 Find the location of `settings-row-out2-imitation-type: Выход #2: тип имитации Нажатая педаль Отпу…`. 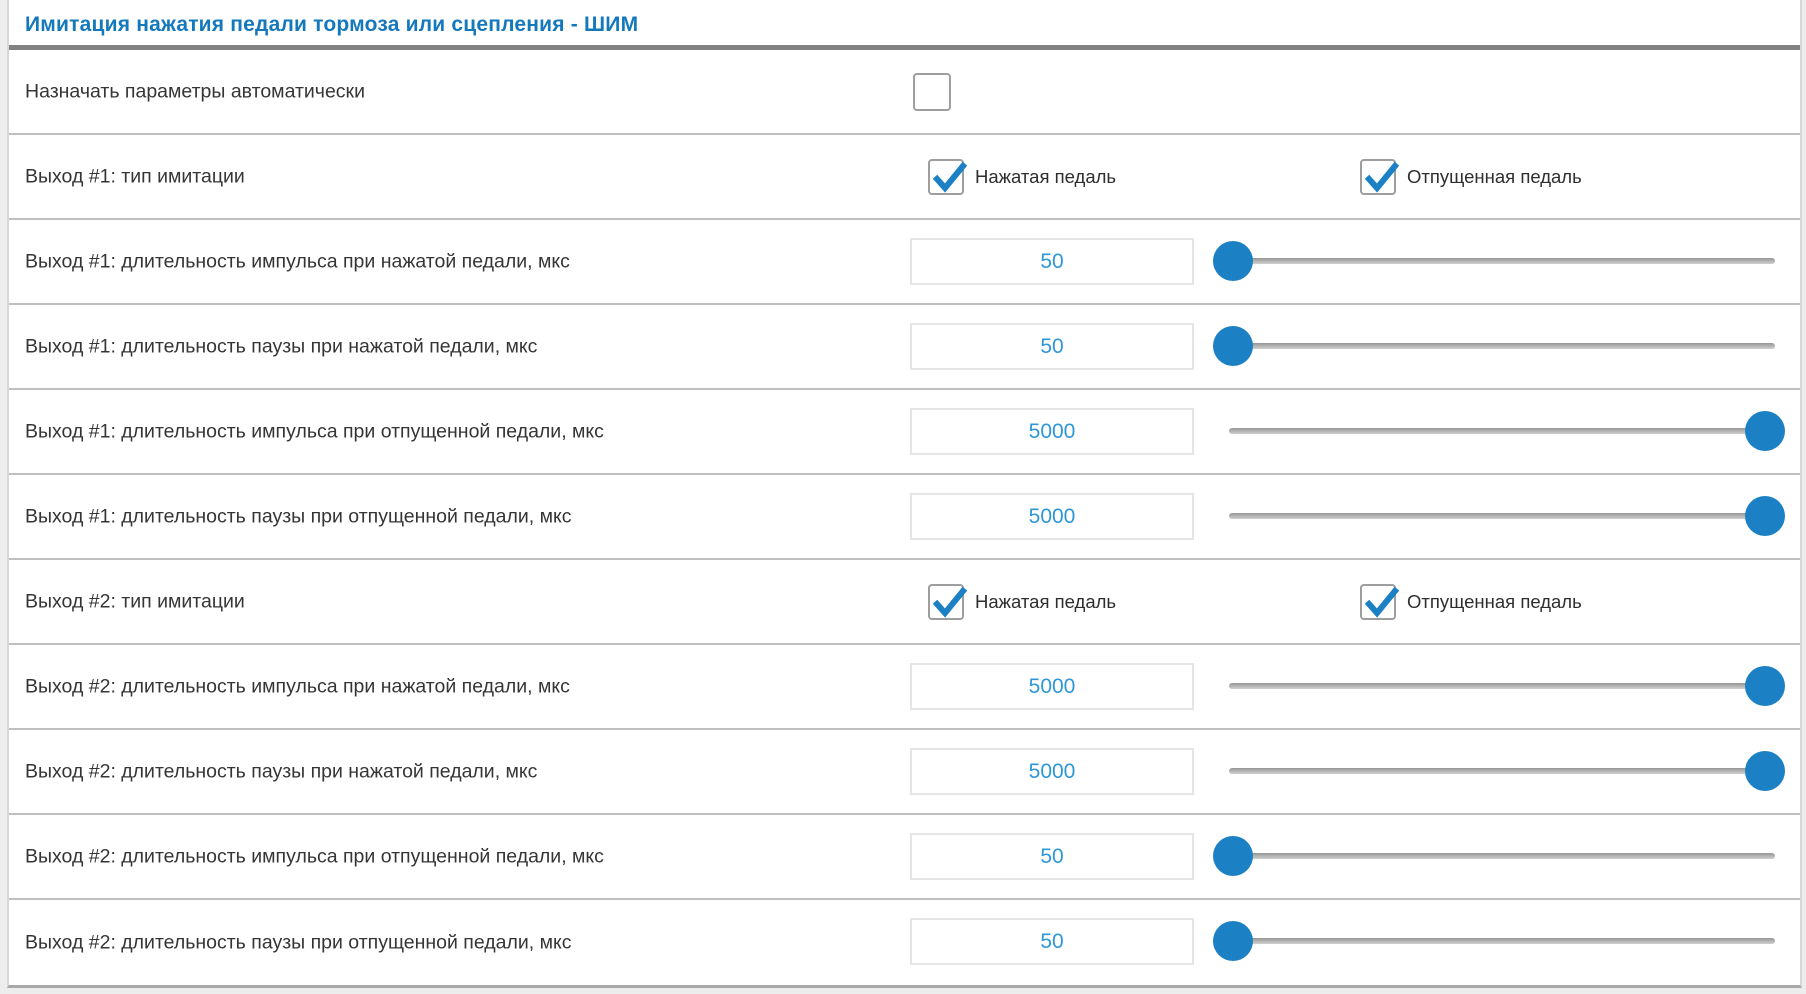

settings-row-out2-imitation-type: Выход #2: тип имитации Нажатая педаль Отпу… is located at coordinates (904, 602).